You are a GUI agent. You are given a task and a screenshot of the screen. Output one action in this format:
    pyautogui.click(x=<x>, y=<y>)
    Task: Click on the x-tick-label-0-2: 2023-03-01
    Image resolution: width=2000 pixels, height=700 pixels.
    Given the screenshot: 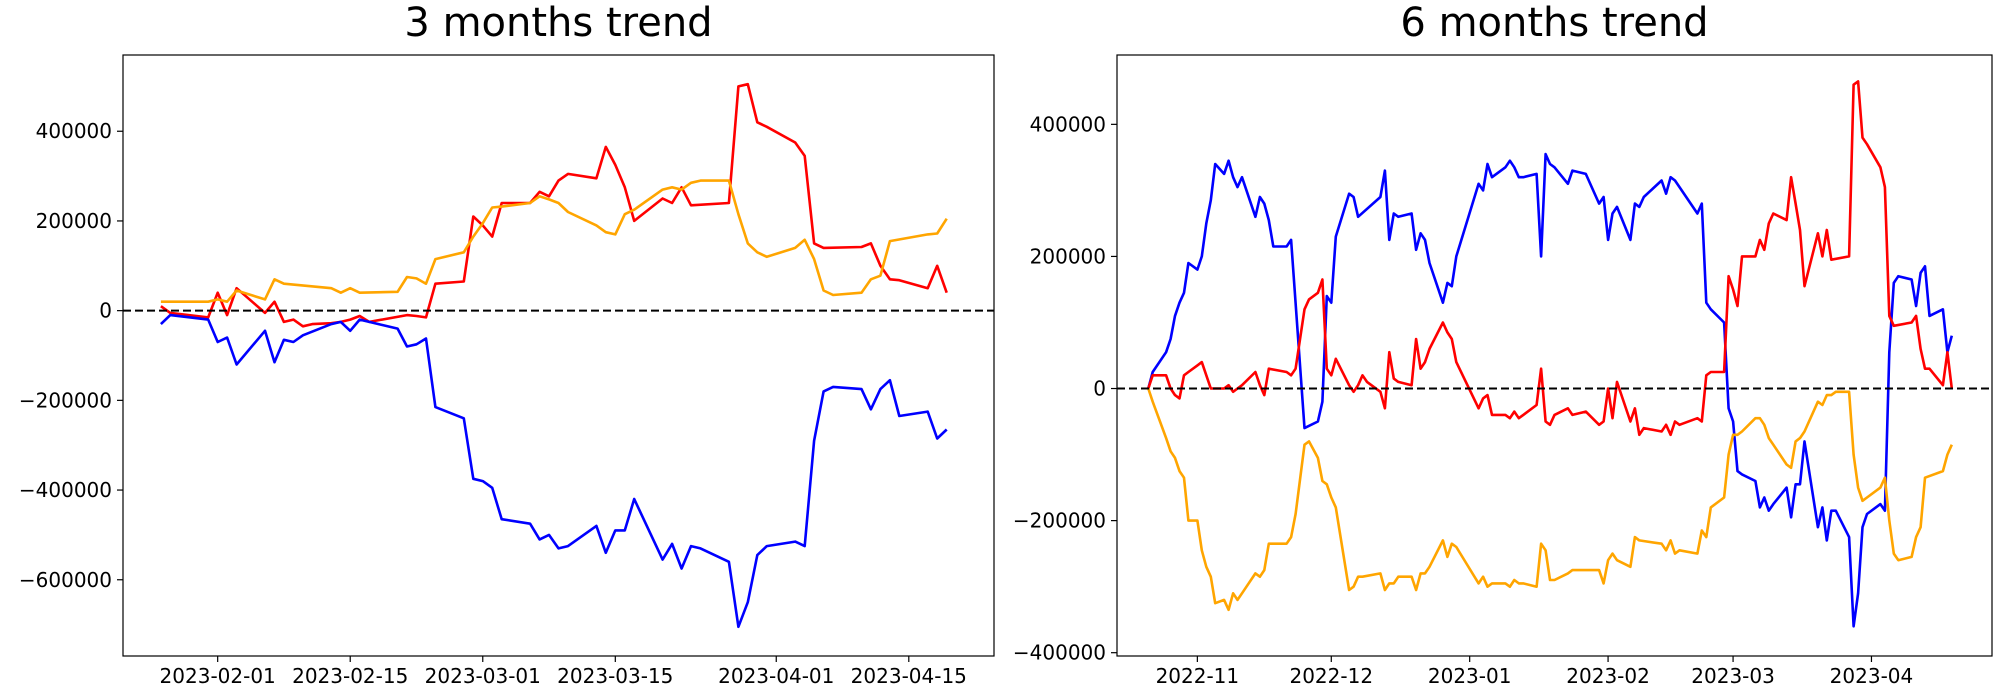 What is the action you would take?
    pyautogui.click(x=483, y=676)
    